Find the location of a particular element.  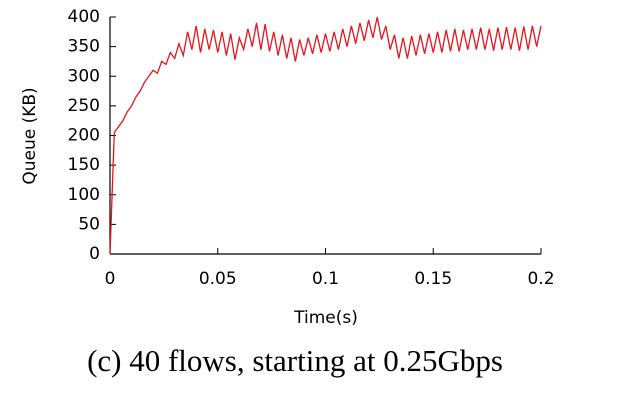

y-tick-label: 400 is located at coordinates (84, 17).